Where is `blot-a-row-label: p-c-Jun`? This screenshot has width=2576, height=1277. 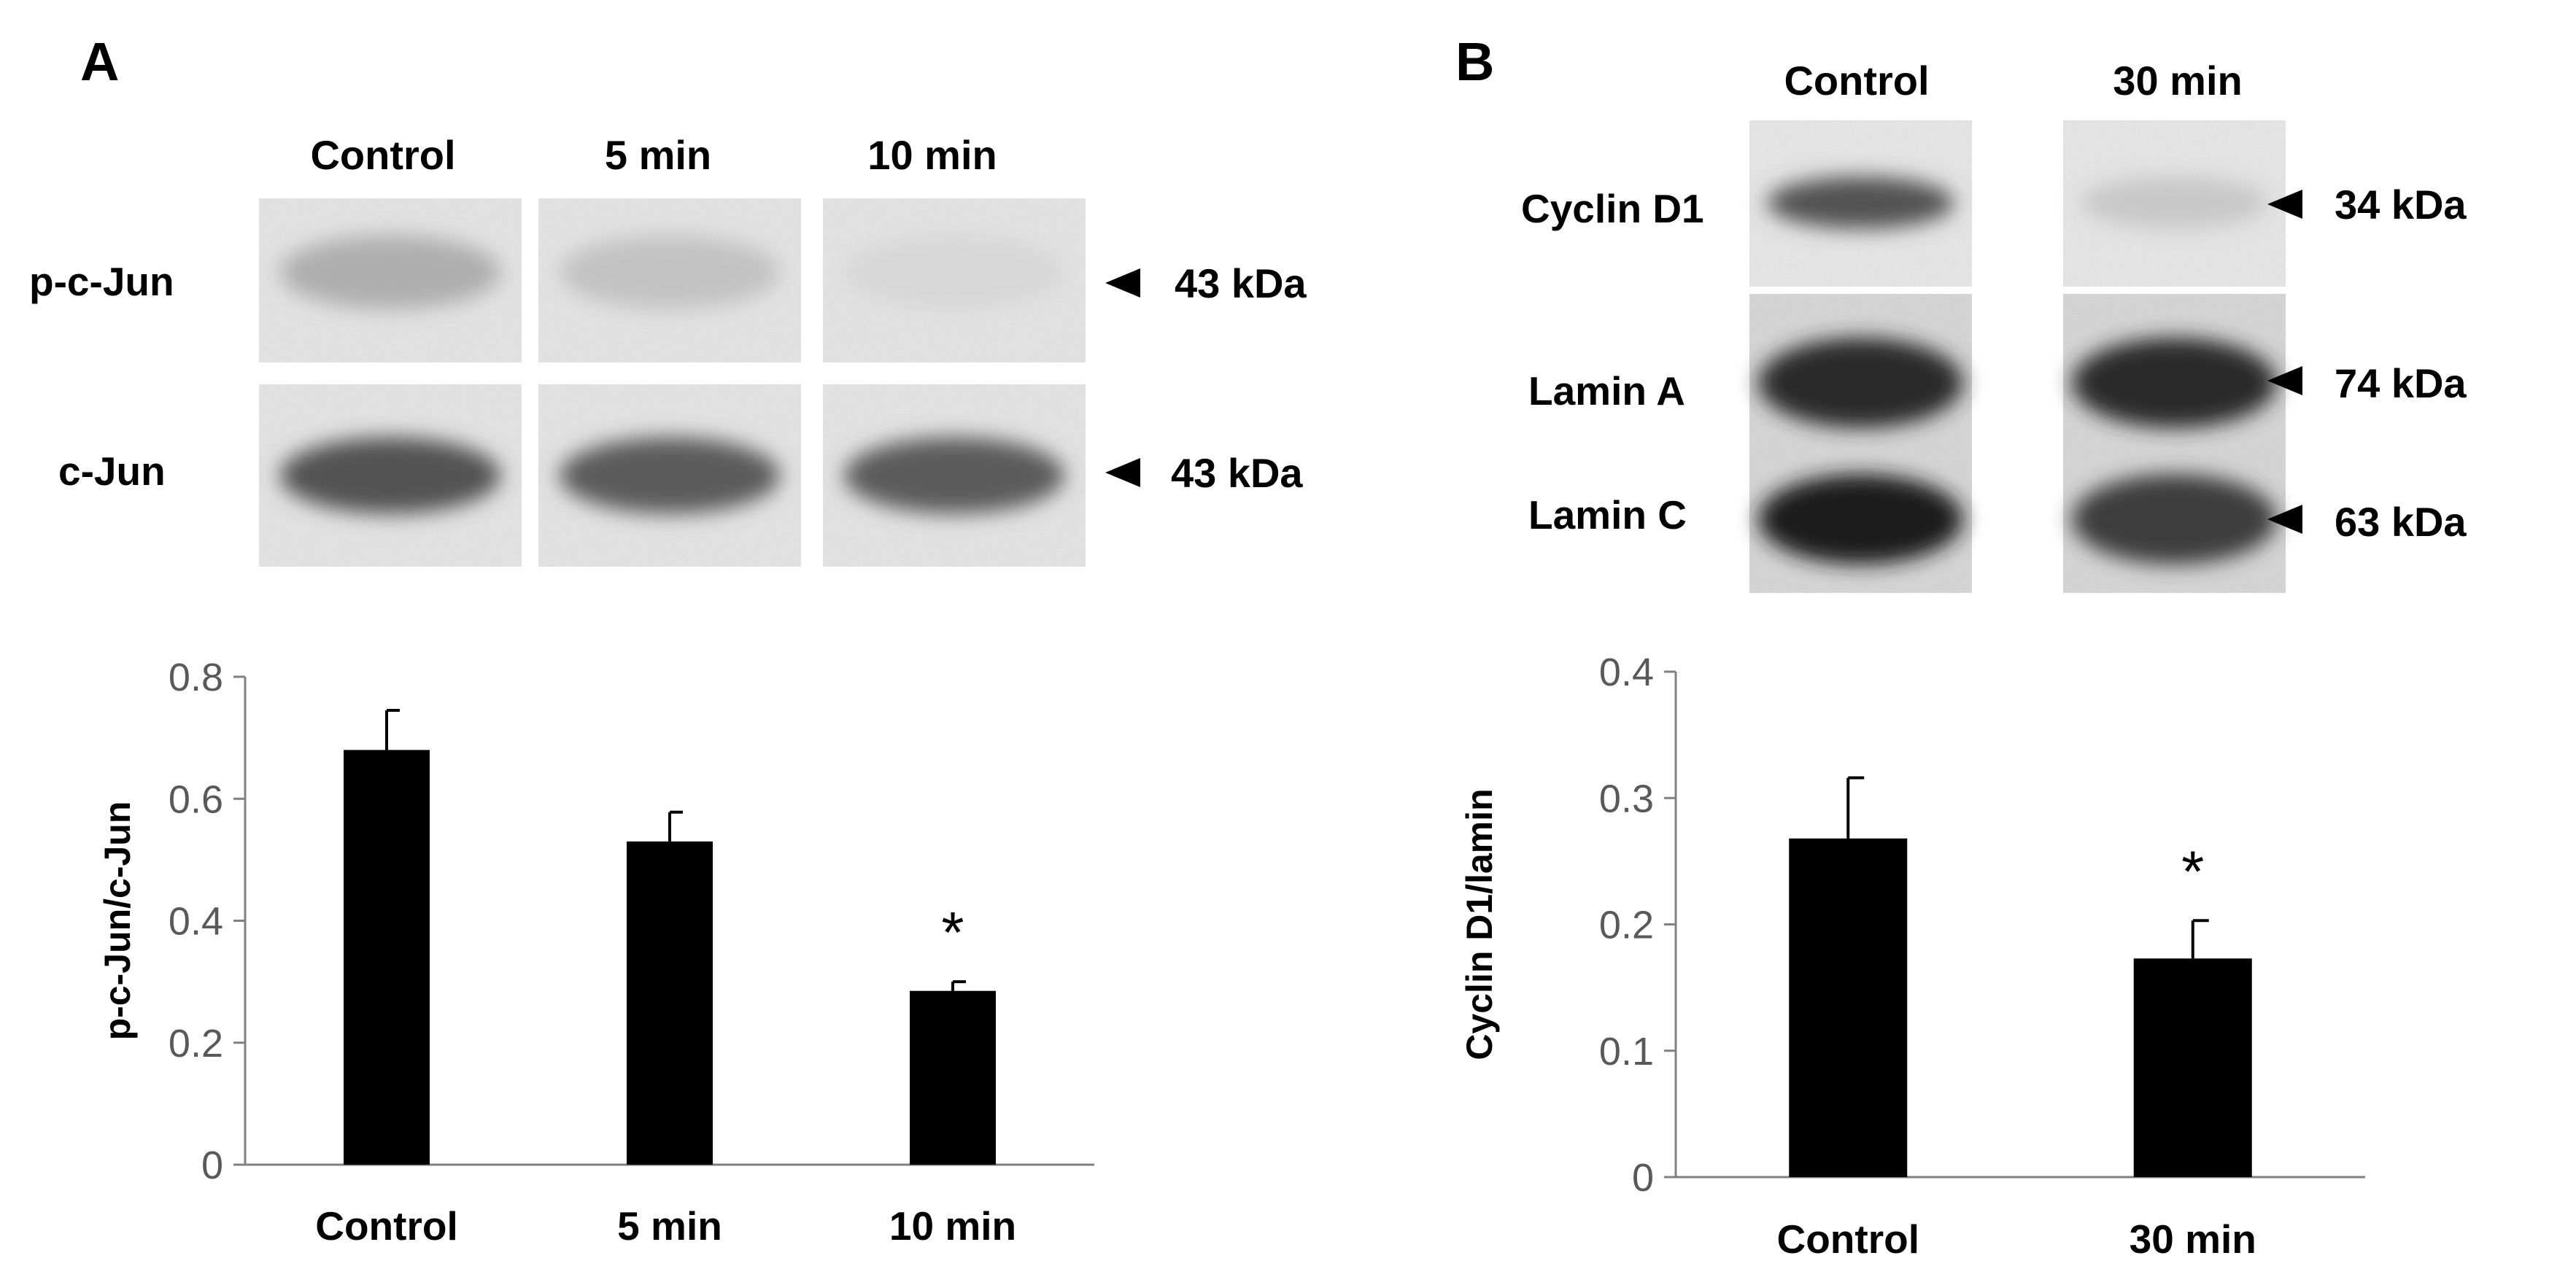 blot-a-row-label: p-c-Jun is located at coordinates (101, 281).